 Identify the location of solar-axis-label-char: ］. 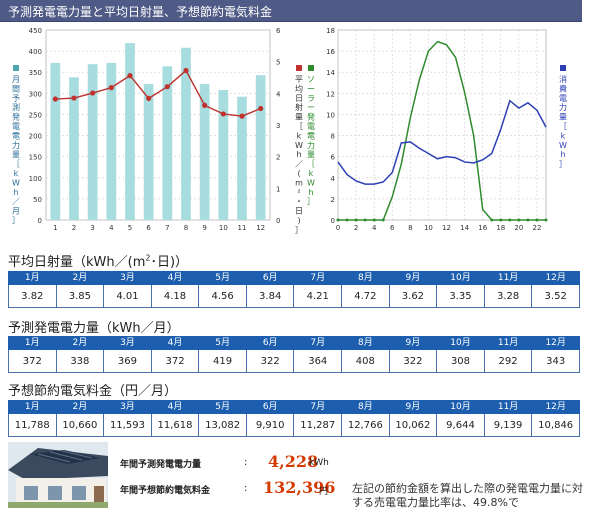
(311, 201).